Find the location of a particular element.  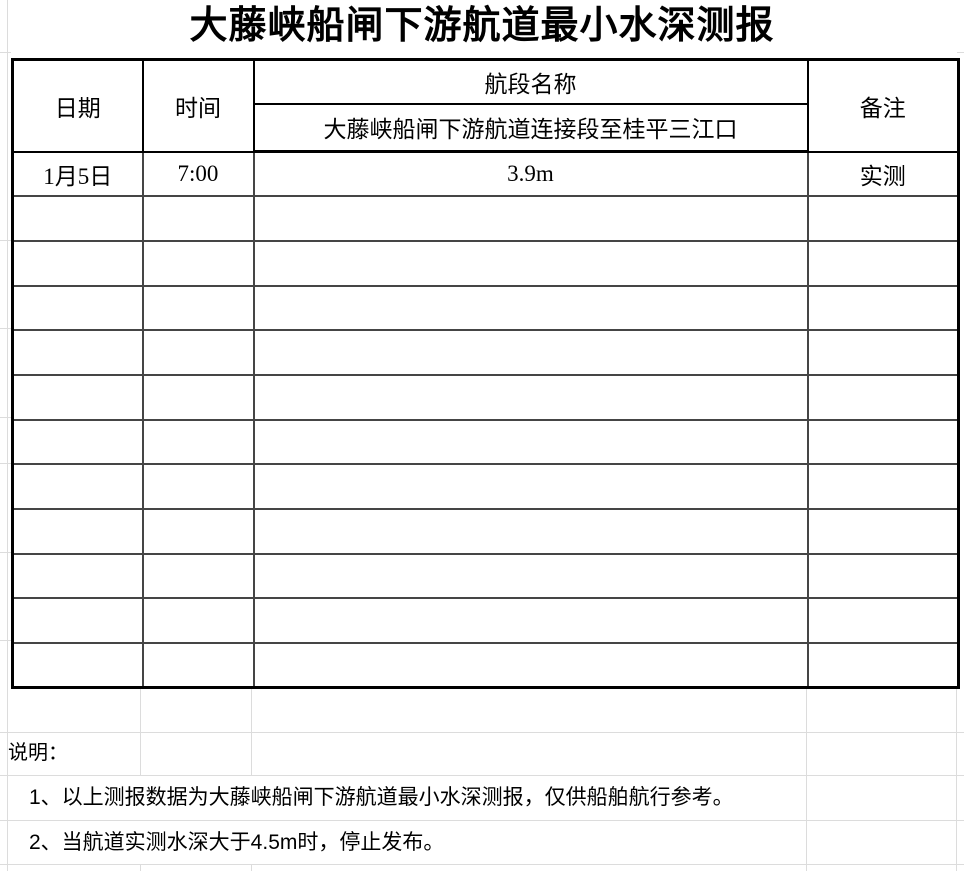

cell-remark: 实测 is located at coordinates (883, 174).